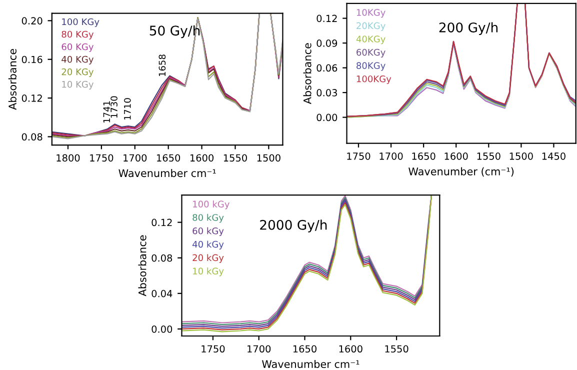 The image size is (577, 370). I want to click on x-tick-label: 1450, so click(554, 156).